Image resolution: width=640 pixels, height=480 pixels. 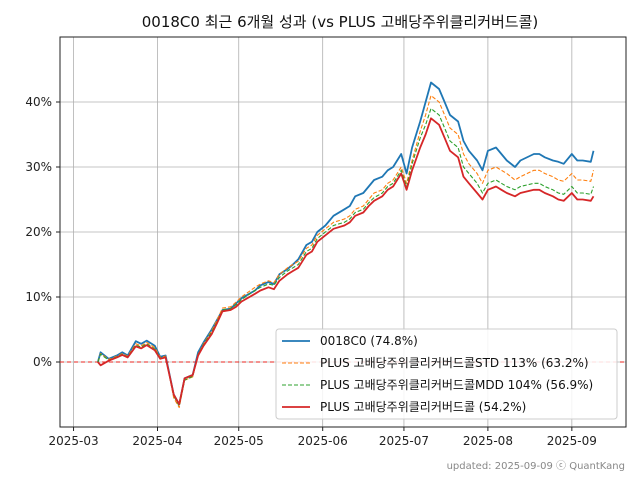 What do you see at coordinates (423, 407) in the screenshot?
I see `legend-label-4: PLUS 고배당주위클리커버드콜 (54.2%)` at bounding box center [423, 407].